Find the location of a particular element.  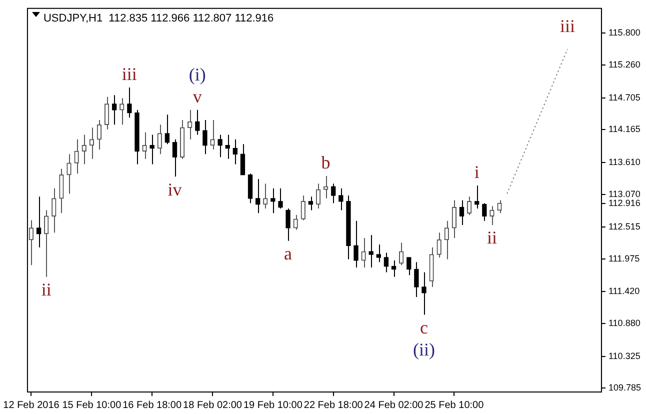

x-tick-label: 16 Feb 18:00 is located at coordinates (152, 405).